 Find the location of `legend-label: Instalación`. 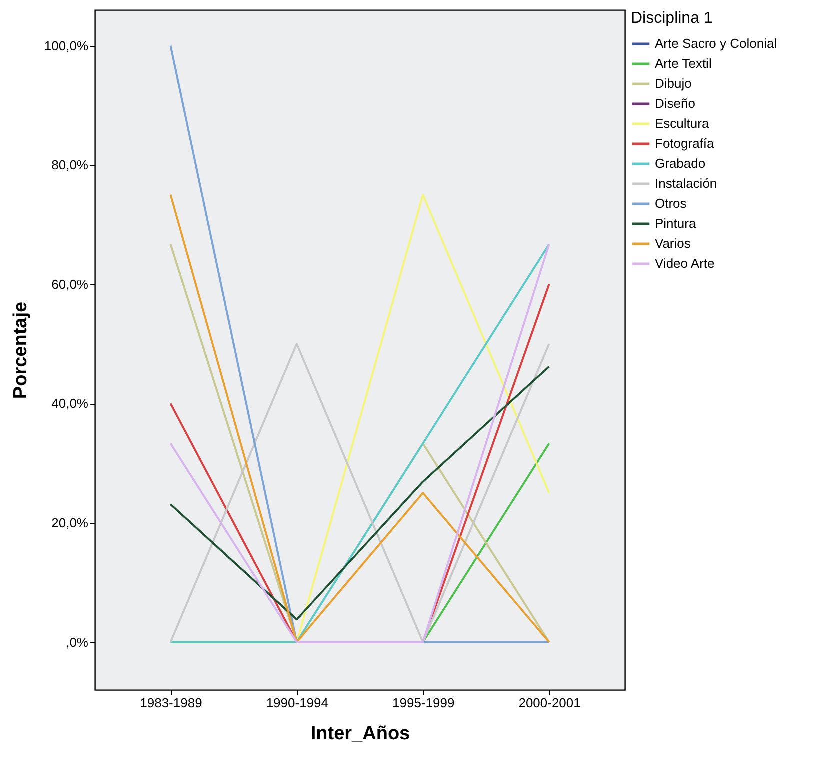

legend-label: Instalación is located at coordinates (686, 183).